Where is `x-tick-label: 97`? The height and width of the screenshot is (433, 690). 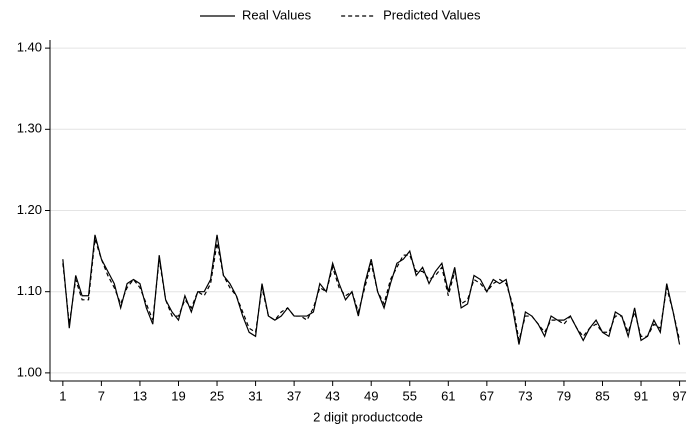
x-tick-label: 97 is located at coordinates (679, 395).